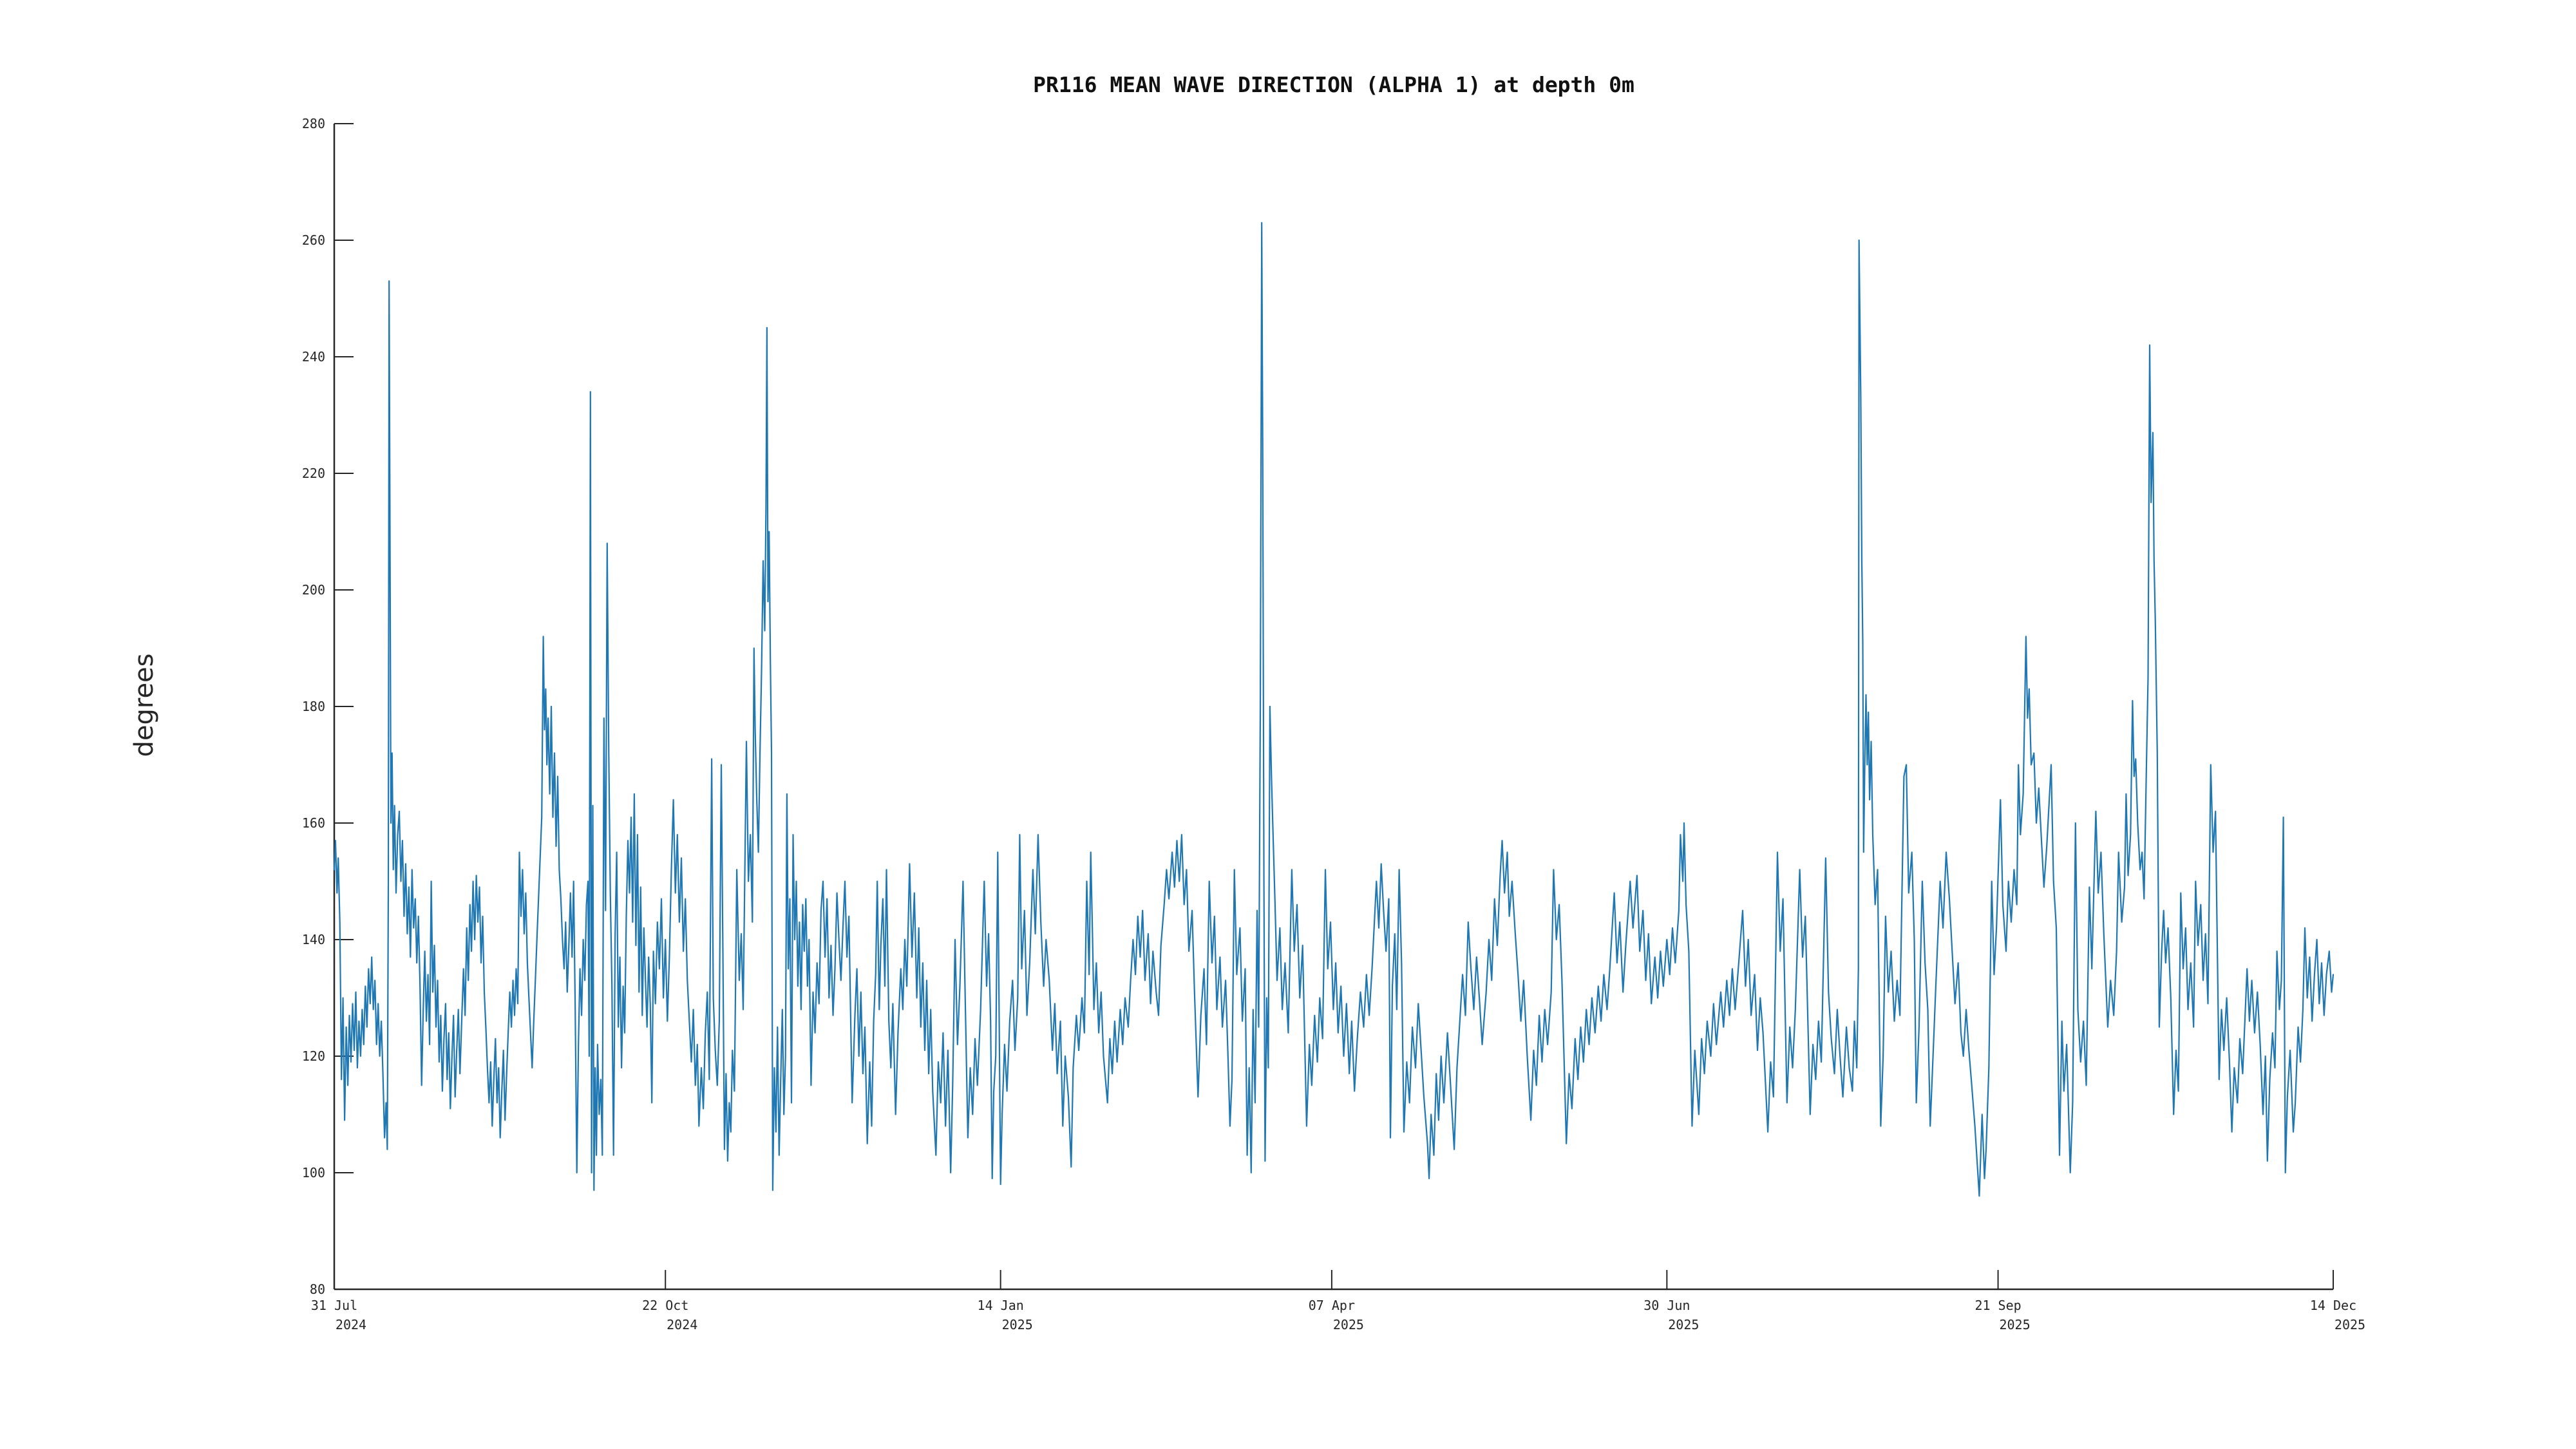  Describe the element at coordinates (313, 707) in the screenshot. I see `y-tick-label: 180` at that location.